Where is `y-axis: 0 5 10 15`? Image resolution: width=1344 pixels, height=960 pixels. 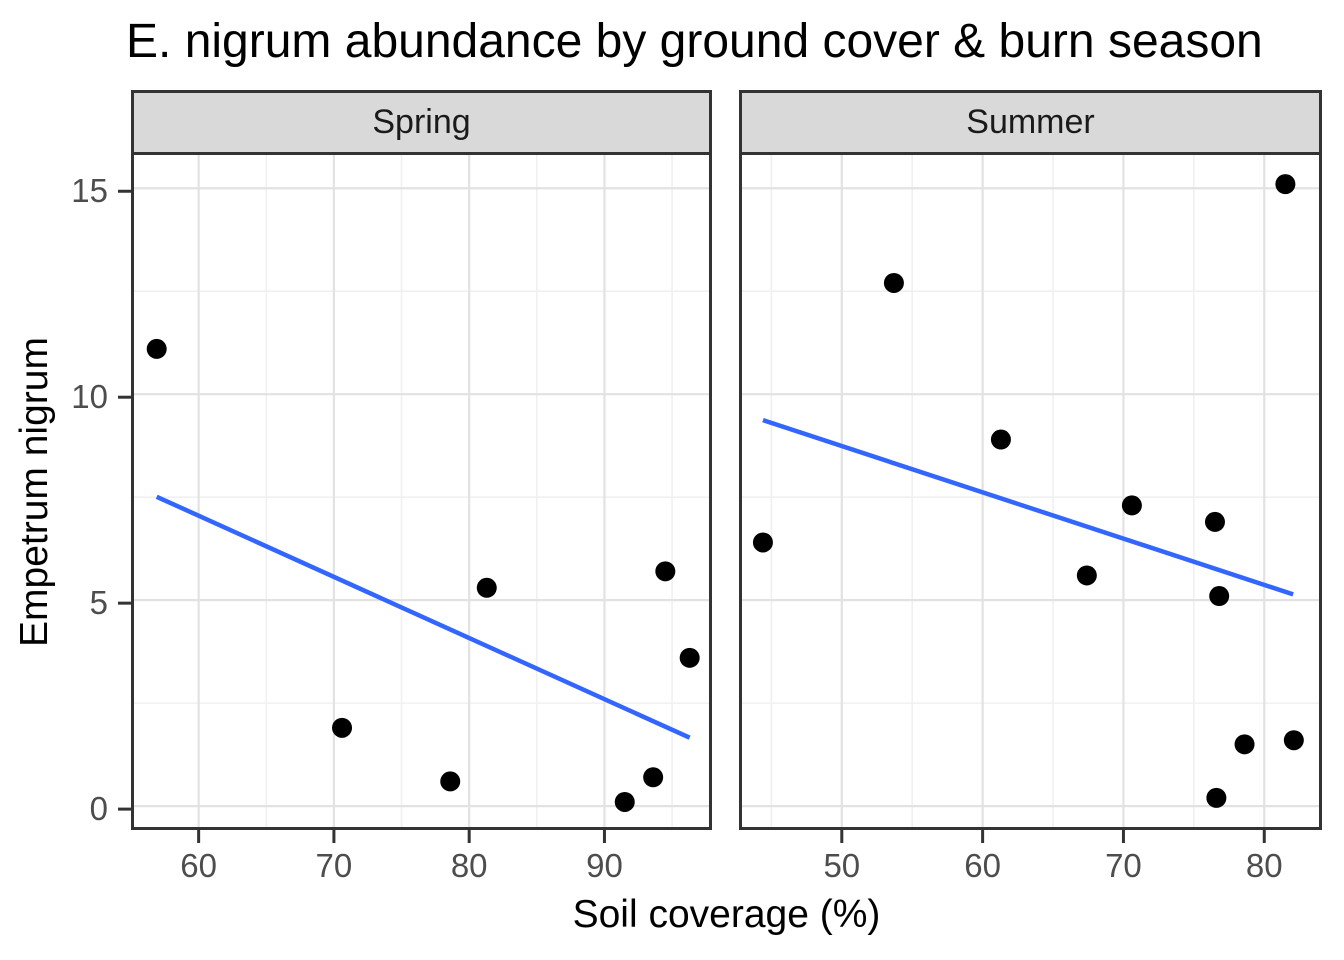 y-axis: 0 5 10 15 is located at coordinates (101, 499).